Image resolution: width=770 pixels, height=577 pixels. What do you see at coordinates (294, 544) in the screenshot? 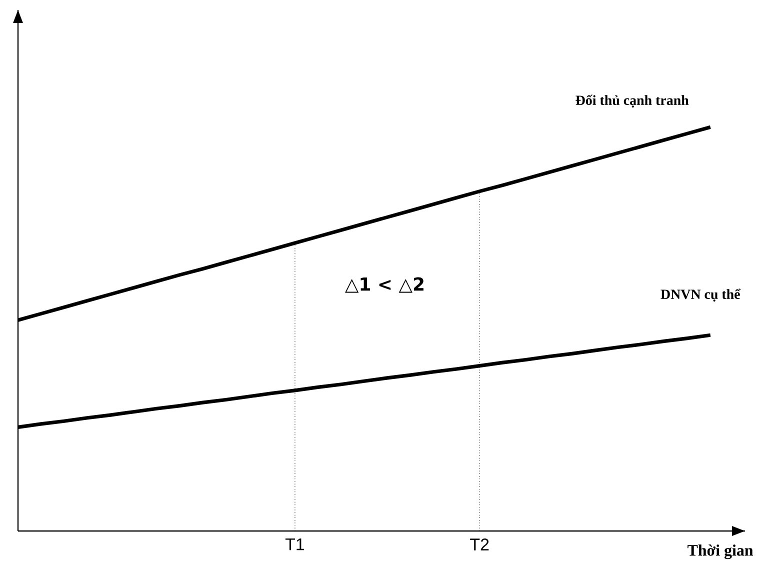
I see `x-tick-label: T1` at bounding box center [294, 544].